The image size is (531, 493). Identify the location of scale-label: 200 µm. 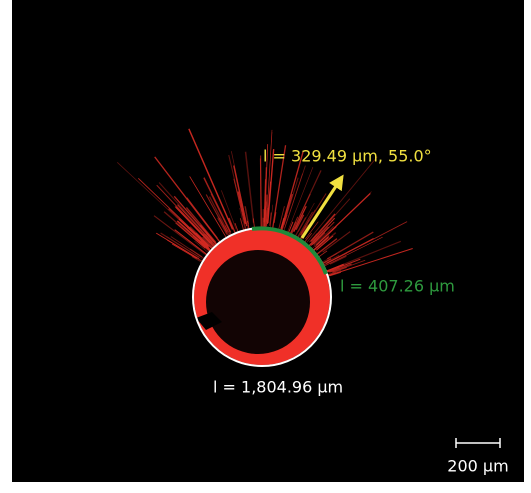
(477, 466).